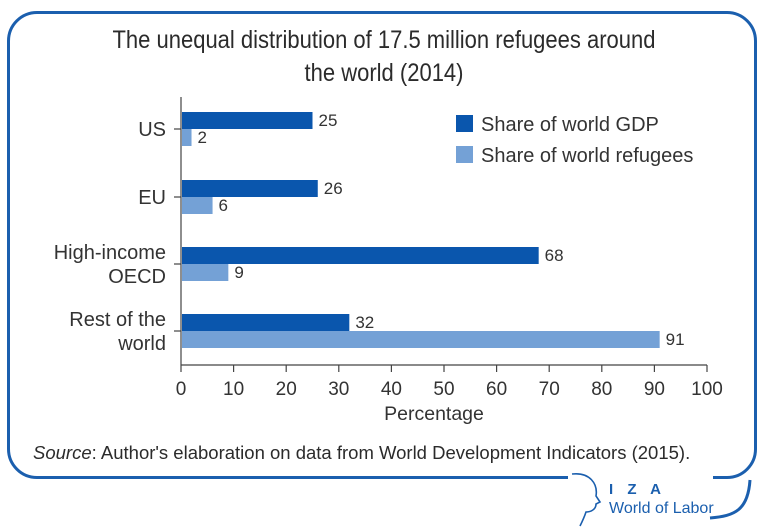 Image resolution: width=768 pixels, height=530 pixels. What do you see at coordinates (62, 452) in the screenshot?
I see `source-label: Source` at bounding box center [62, 452].